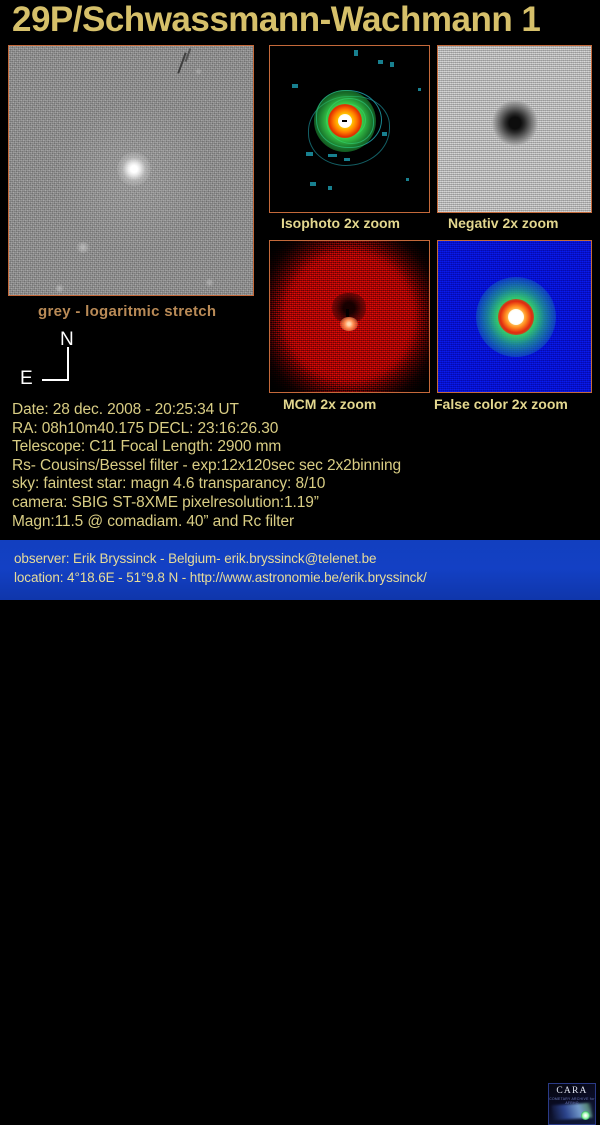 The height and width of the screenshot is (1125, 600). I want to click on mcm-nucleus-marker, so click(347, 313).